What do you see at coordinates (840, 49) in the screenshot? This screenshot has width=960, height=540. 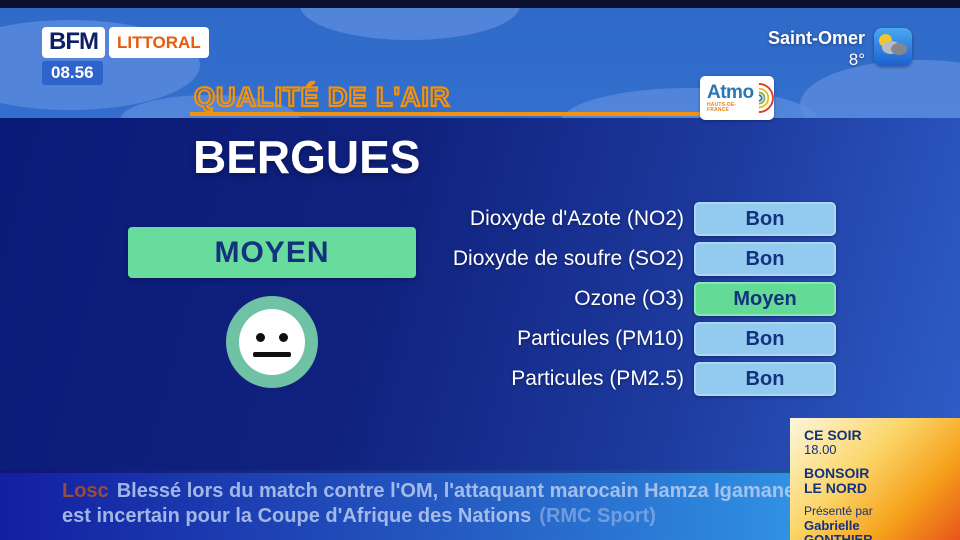 I see `weather-widget: Saint-Omer 8°` at bounding box center [840, 49].